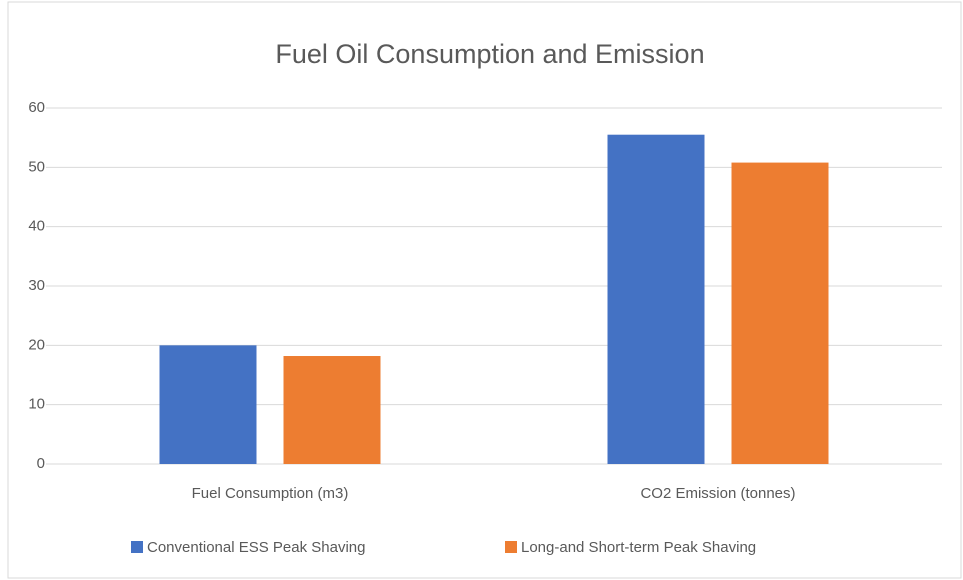  What do you see at coordinates (36, 107) in the screenshot?
I see `y-tick-label: 60` at bounding box center [36, 107].